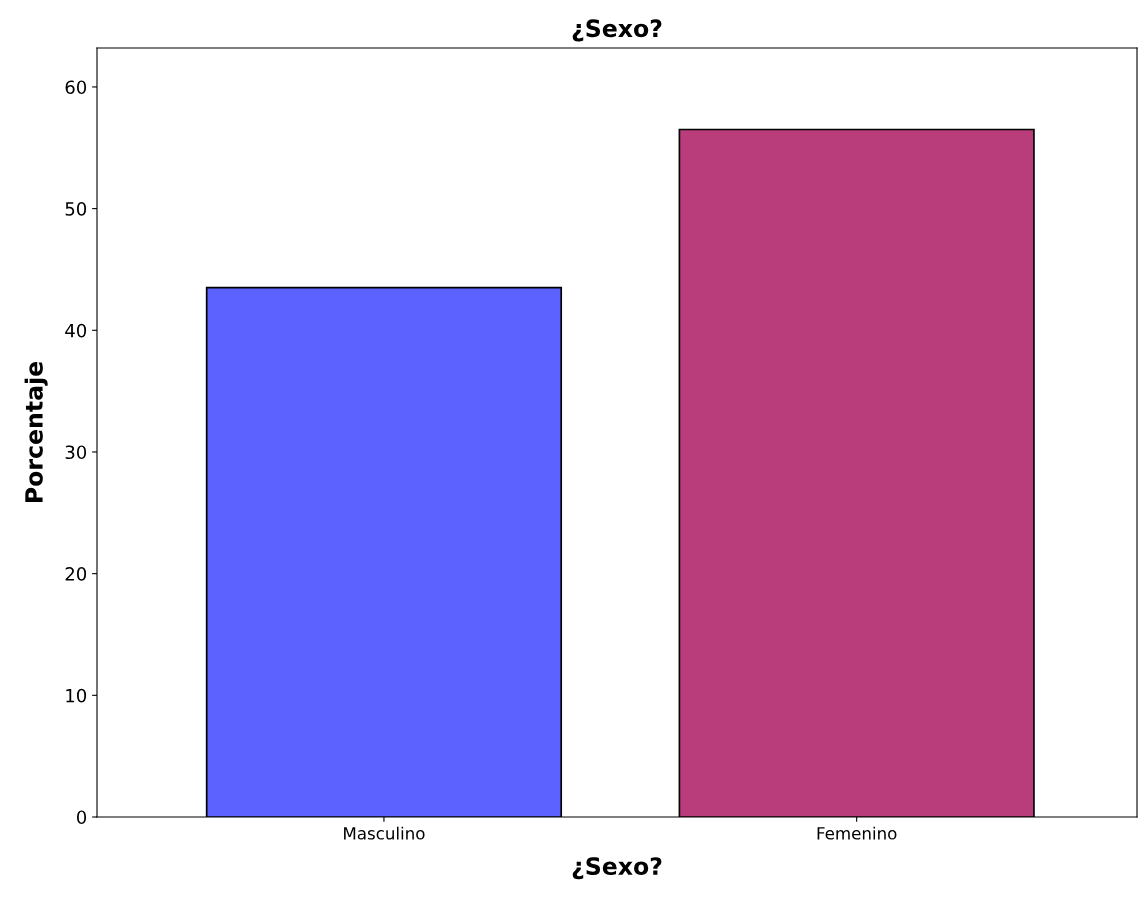 This screenshot has width=1138, height=906. What do you see at coordinates (76, 330) in the screenshot?
I see `y-tick-label: 40` at bounding box center [76, 330].